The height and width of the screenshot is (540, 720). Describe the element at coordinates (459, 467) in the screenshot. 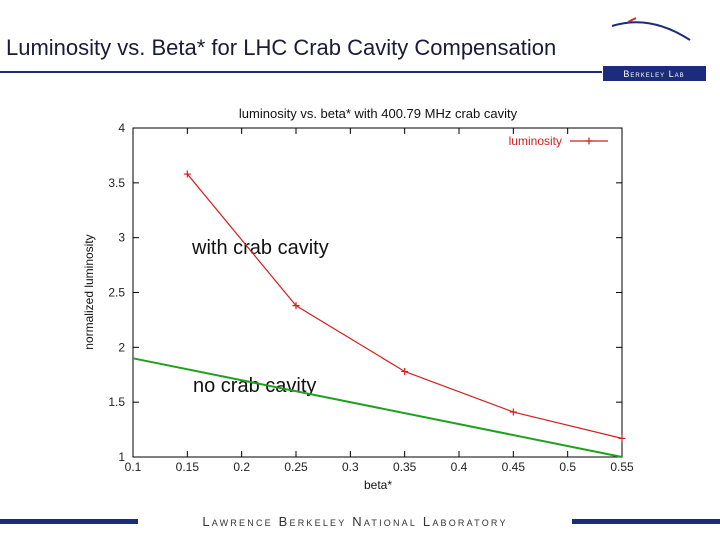

I see `x-tick-label: 0.4` at that location.